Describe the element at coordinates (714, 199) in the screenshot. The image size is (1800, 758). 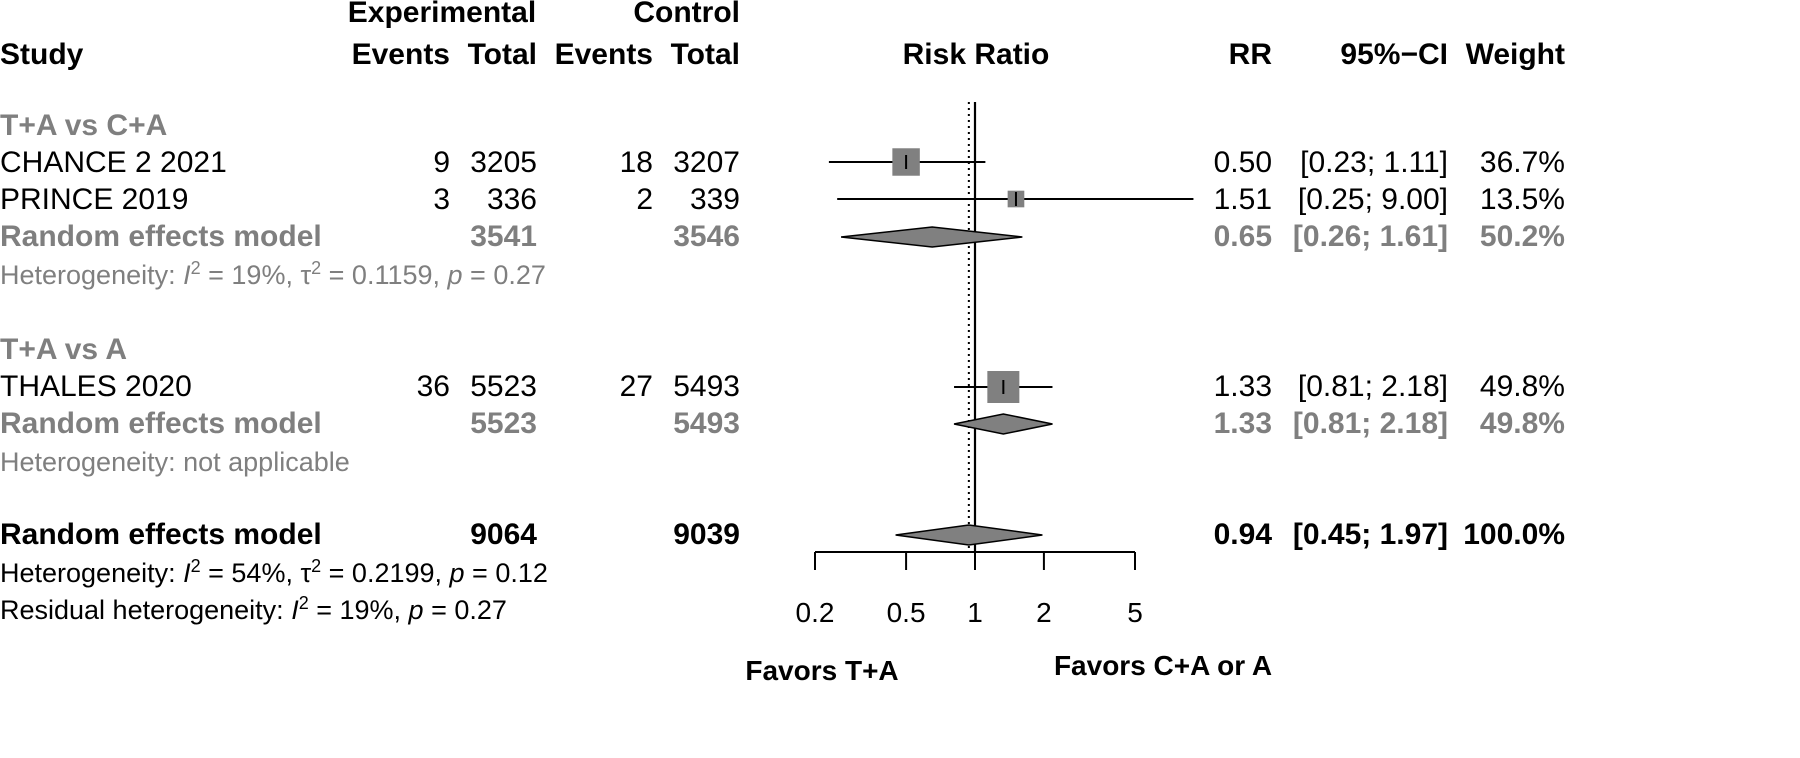
I see `ctrl-total: 339` at that location.